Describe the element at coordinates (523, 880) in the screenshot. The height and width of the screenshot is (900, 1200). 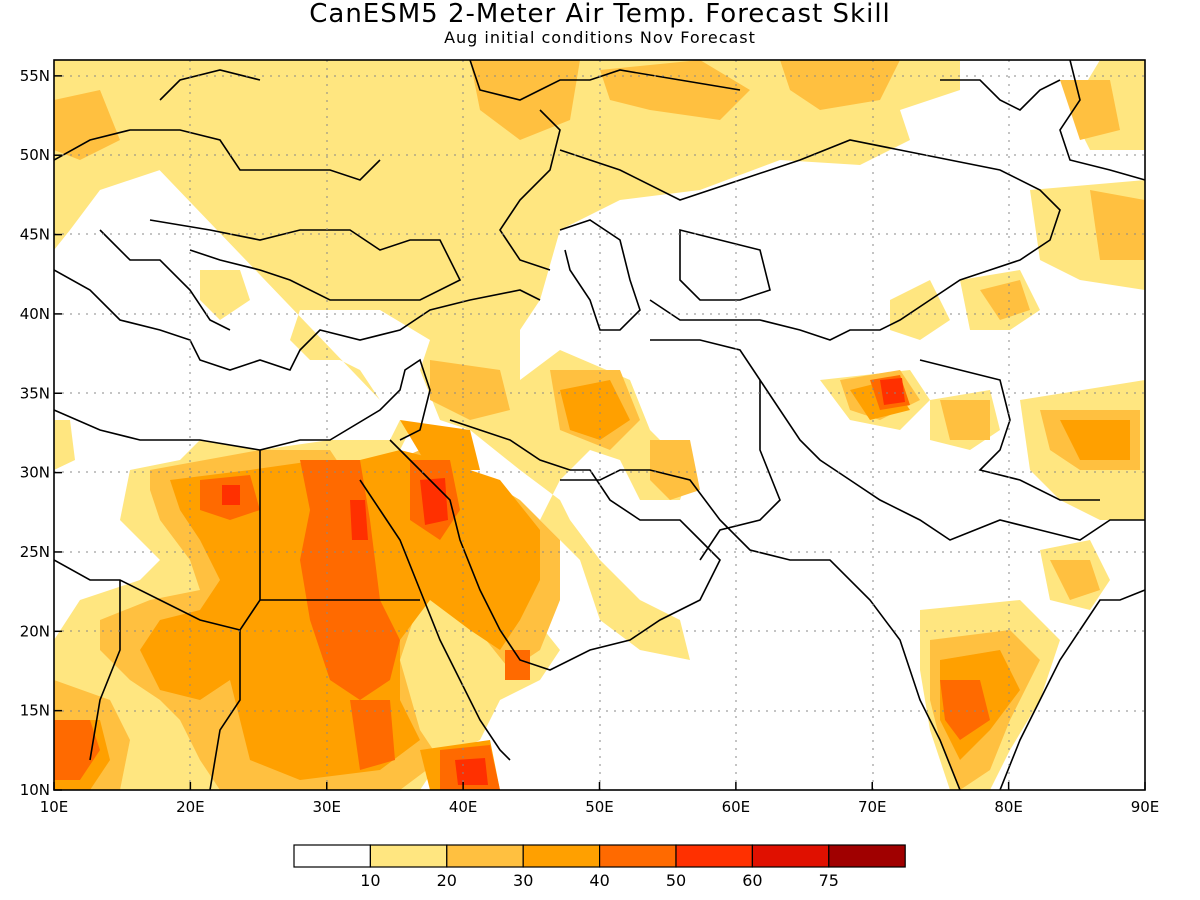
I see `legend-label: 30` at that location.